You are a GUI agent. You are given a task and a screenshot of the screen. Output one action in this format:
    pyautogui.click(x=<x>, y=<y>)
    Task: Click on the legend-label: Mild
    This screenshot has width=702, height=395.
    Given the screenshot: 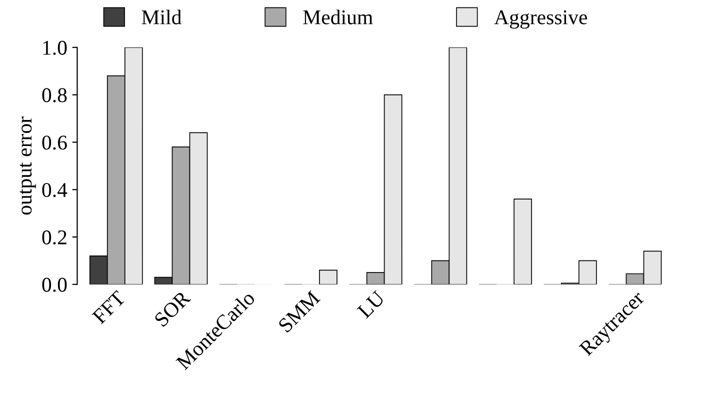 What is the action you would take?
    pyautogui.click(x=162, y=17)
    